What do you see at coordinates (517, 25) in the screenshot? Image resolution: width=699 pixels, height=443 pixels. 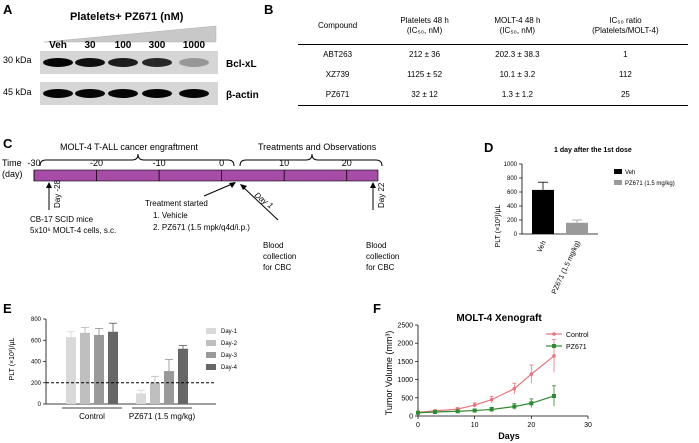 I see `col-molt4: MOLT-4 48 h (IC₅₀, nM)` at bounding box center [517, 25].